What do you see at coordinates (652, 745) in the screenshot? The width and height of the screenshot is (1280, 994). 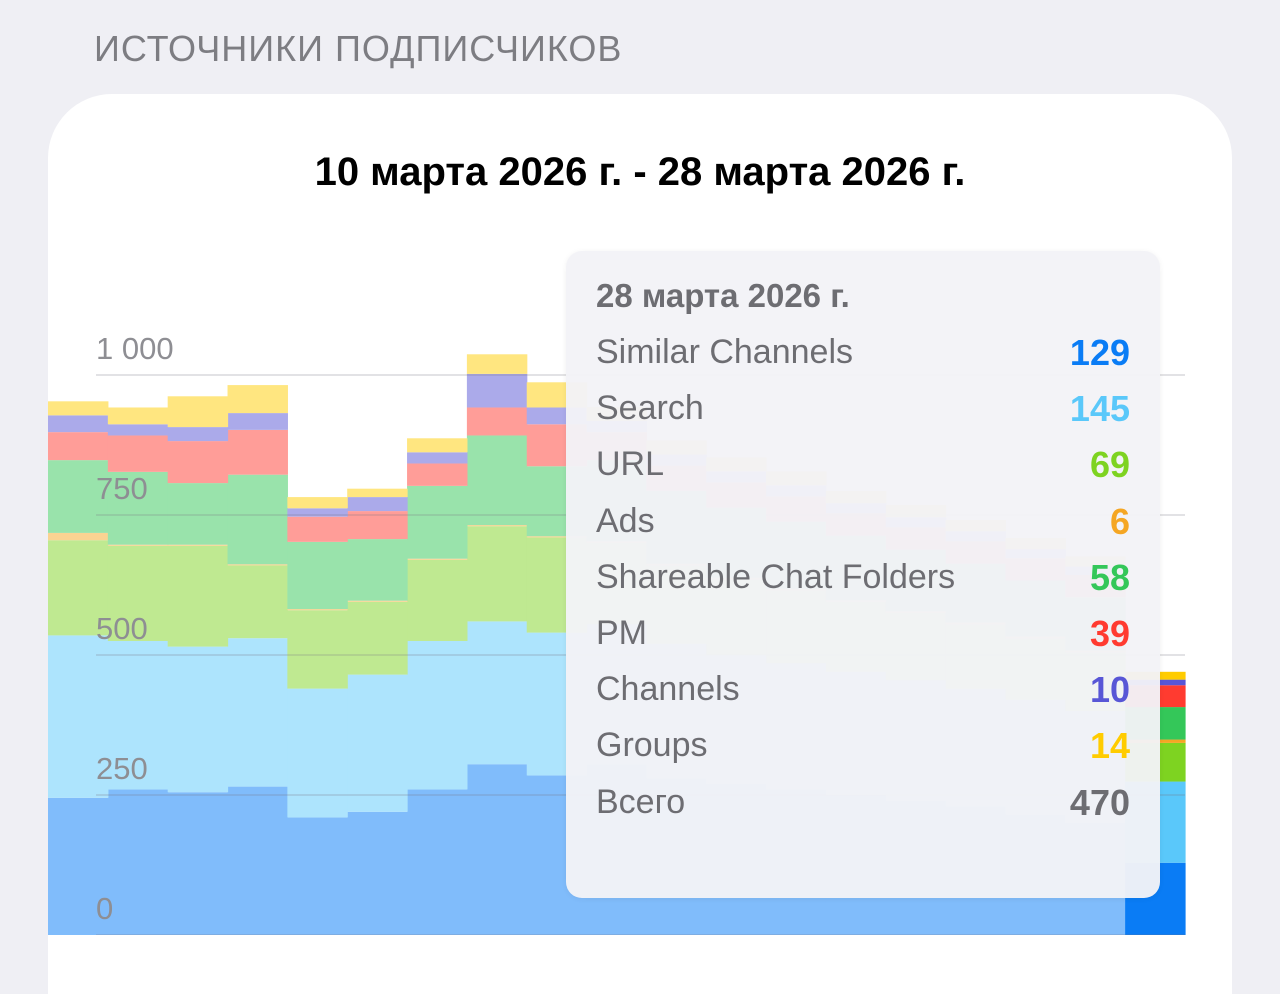 I see `tooltip-row-label: Groups` at bounding box center [652, 745].